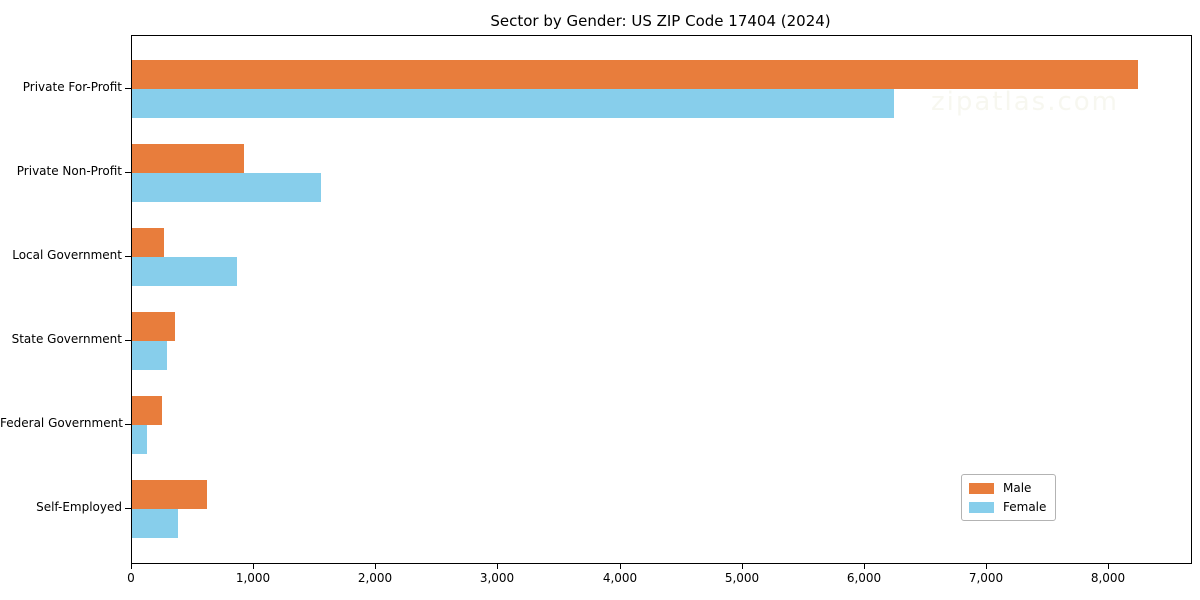 This screenshot has width=1200, height=600. I want to click on legend-swatch-female, so click(981, 507).